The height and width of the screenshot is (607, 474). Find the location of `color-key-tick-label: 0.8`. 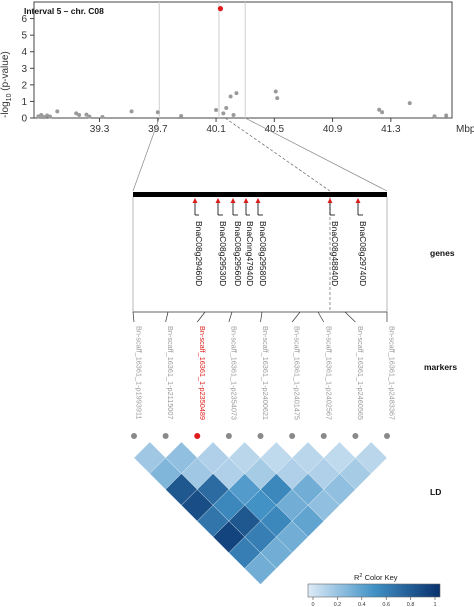

color-key-tick-label: 0.8 is located at coordinates (411, 604).